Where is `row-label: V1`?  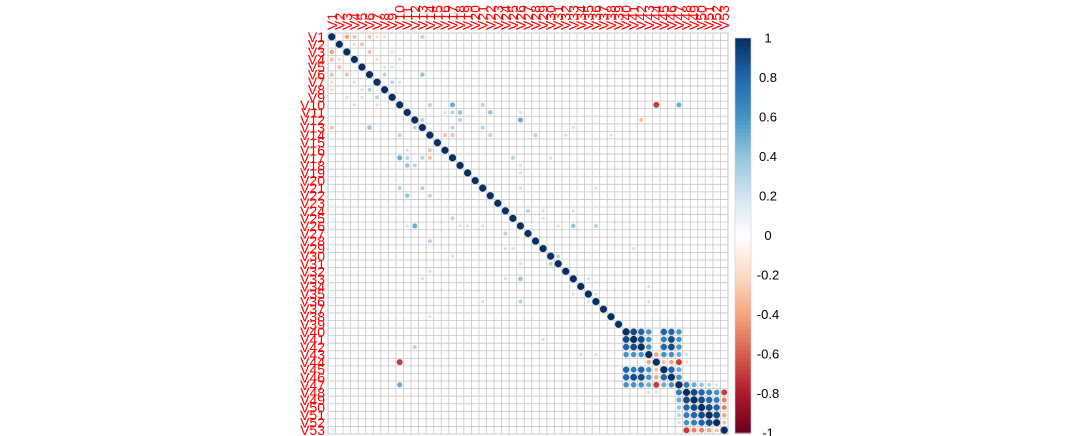 row-label: V1 is located at coordinates (316, 37).